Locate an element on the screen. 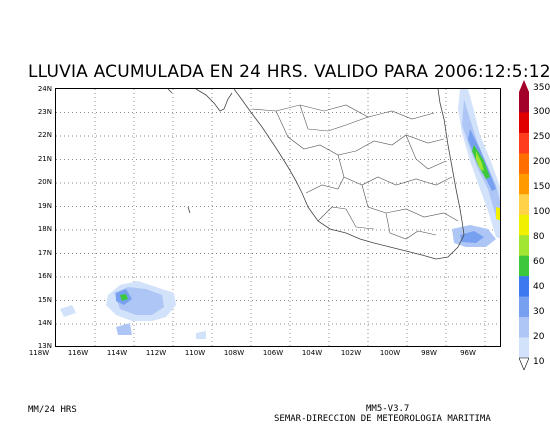 Image resolution: width=550 pixels, height=425 pixels. lon-label: 110W is located at coordinates (195, 353).